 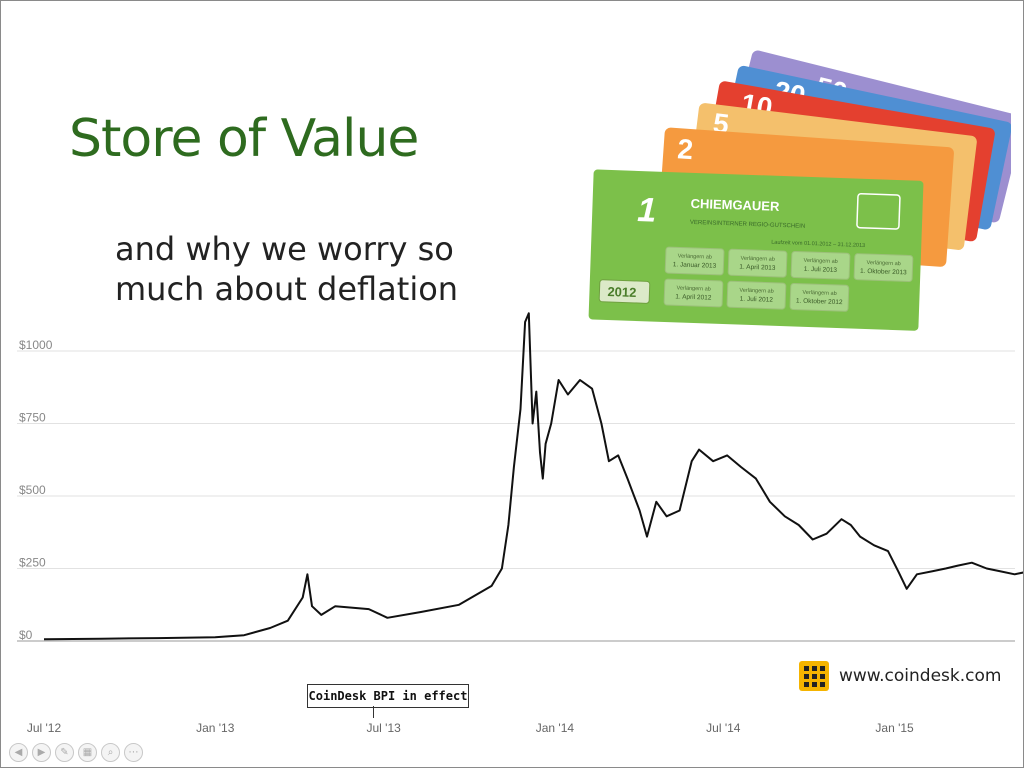 What do you see at coordinates (244, 139) in the screenshot?
I see `slide-title: Store of Value` at bounding box center [244, 139].